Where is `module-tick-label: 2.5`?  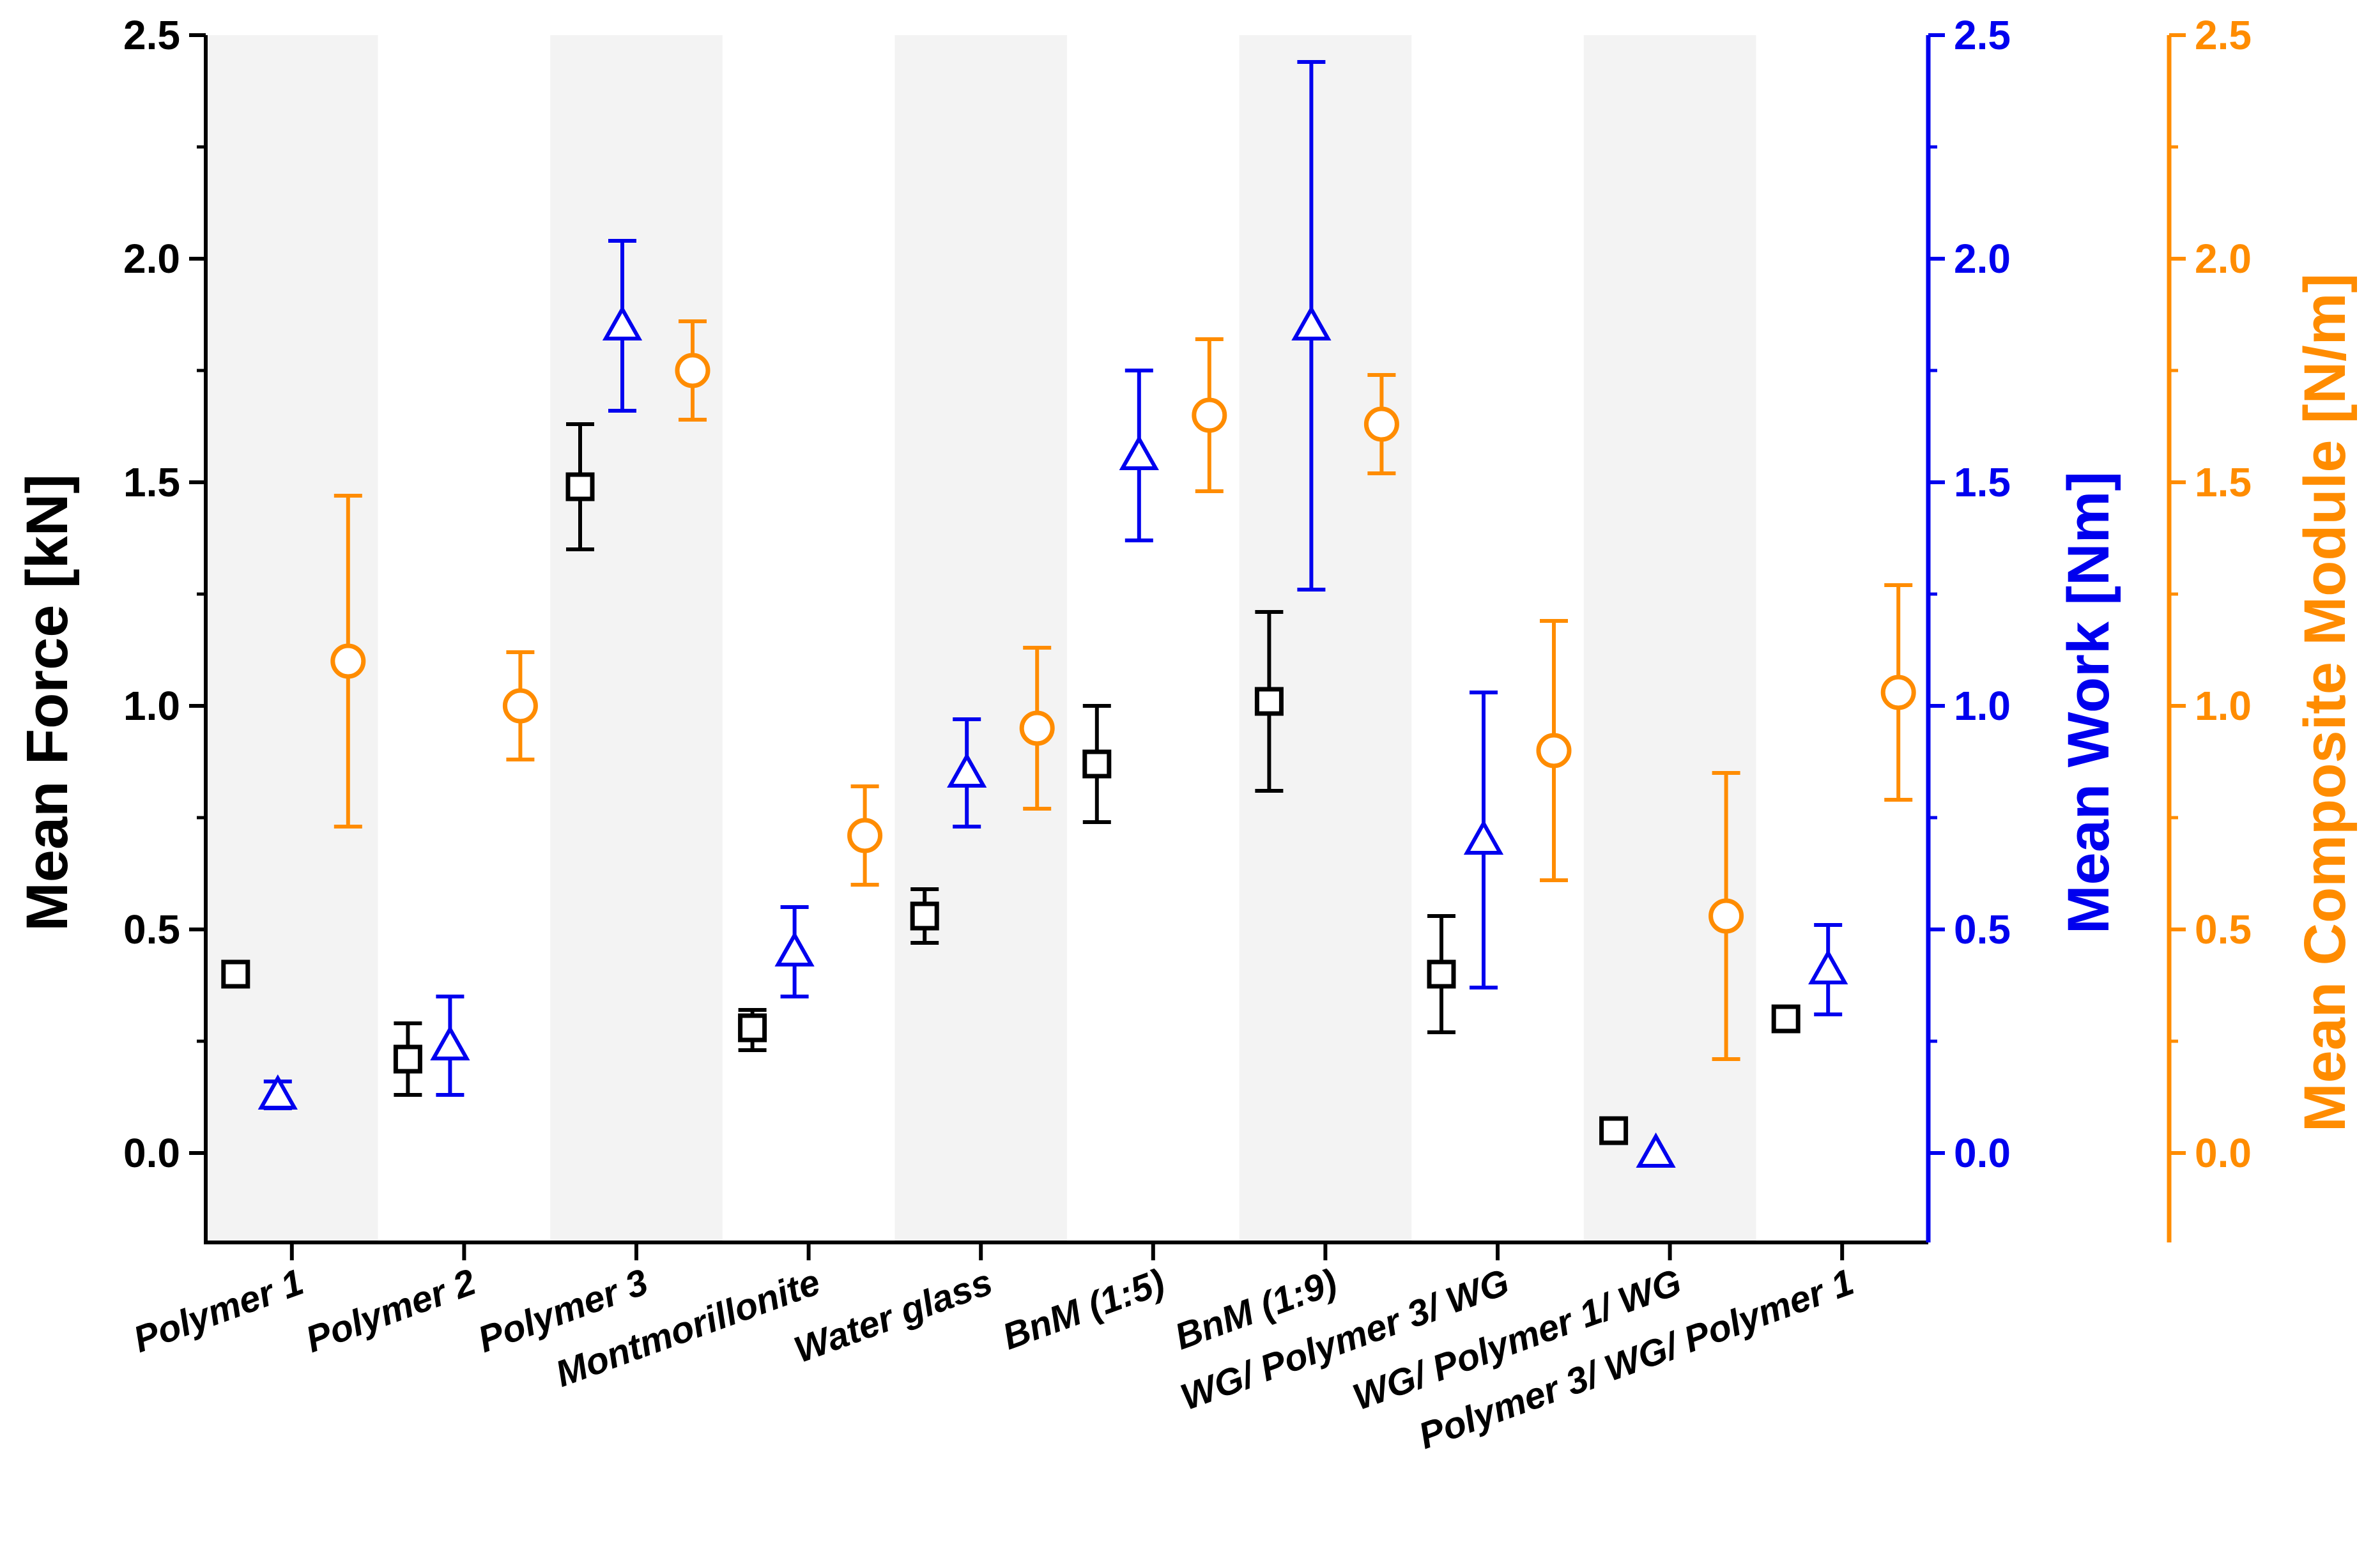
module-tick-label: 2.5 is located at coordinates (2223, 35).